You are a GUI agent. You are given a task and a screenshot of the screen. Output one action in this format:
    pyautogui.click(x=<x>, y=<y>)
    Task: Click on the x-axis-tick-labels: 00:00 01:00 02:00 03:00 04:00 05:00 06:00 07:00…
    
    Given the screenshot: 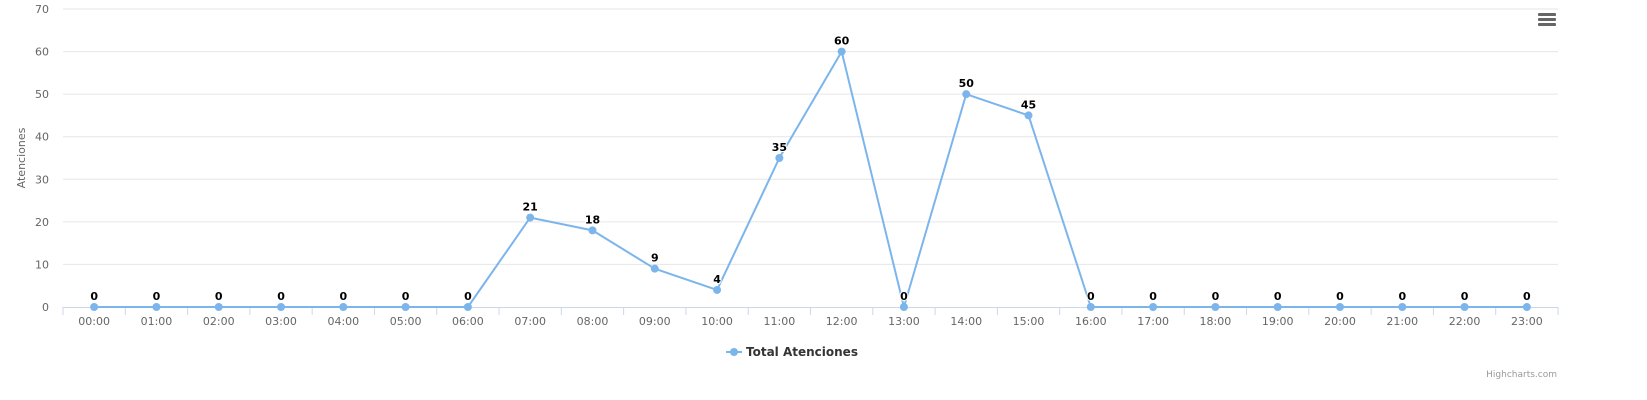 What is the action you would take?
    pyautogui.click(x=810, y=321)
    